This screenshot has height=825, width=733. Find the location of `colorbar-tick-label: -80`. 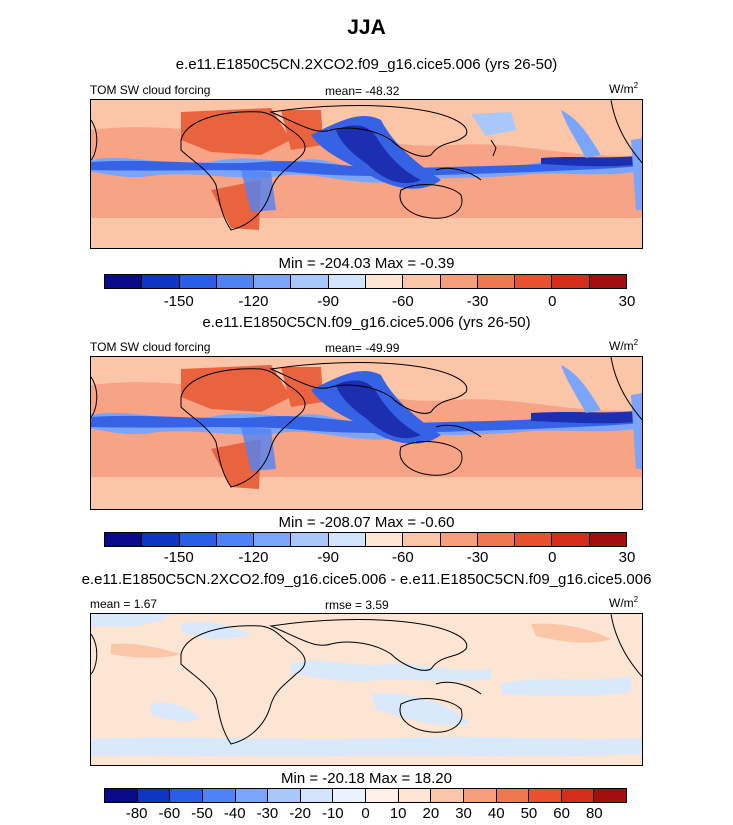

colorbar-tick-label: -80 is located at coordinates (136, 813).